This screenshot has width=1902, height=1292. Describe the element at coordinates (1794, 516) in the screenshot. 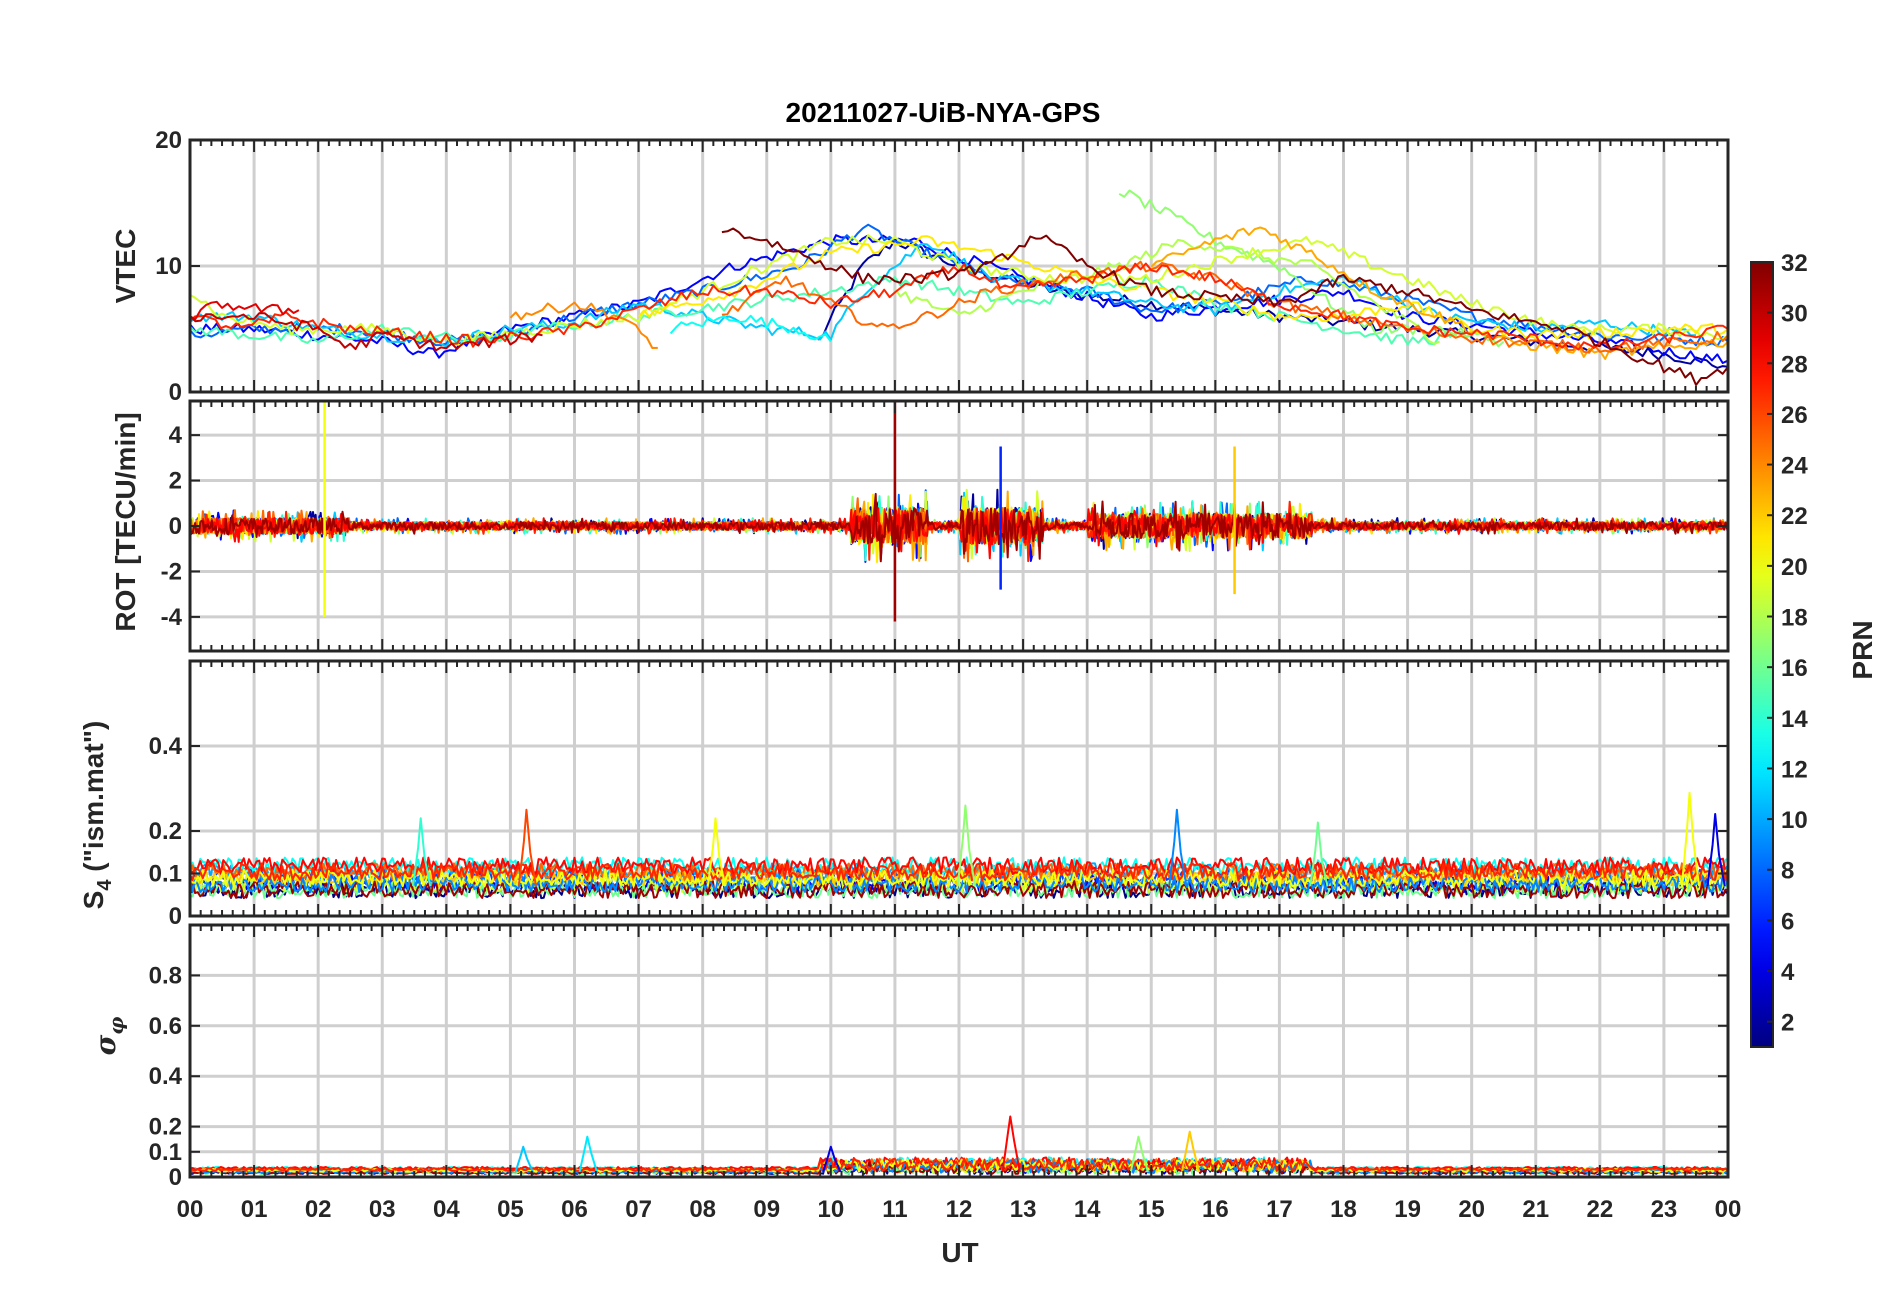

I see `colorbar-tick-label: 22` at that location.